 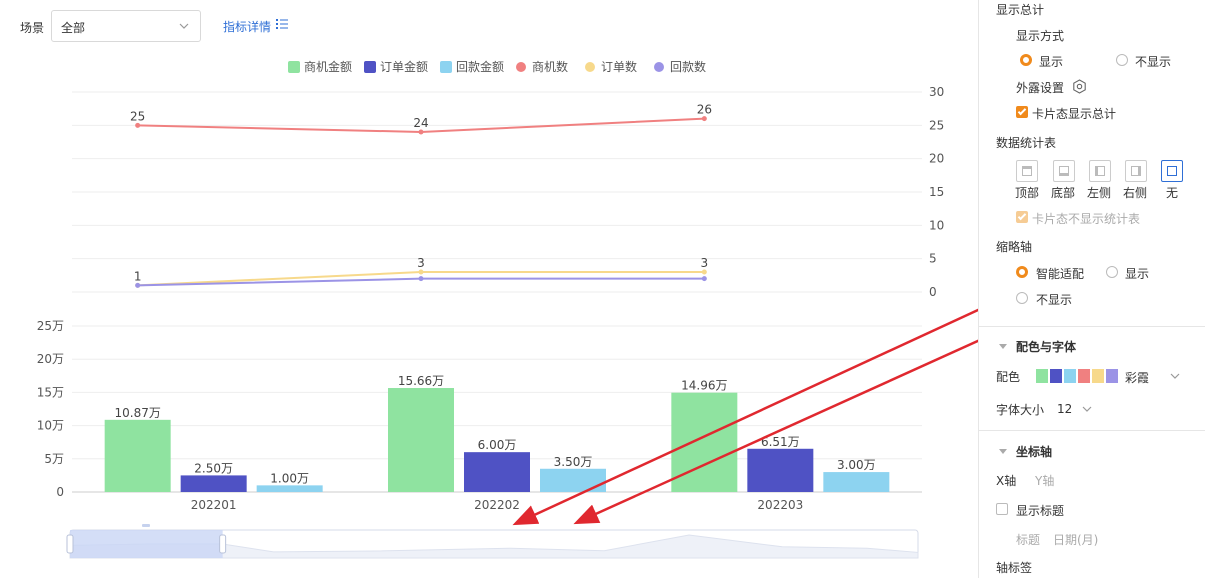 I want to click on line-axis-tick: 0, so click(x=933, y=292).